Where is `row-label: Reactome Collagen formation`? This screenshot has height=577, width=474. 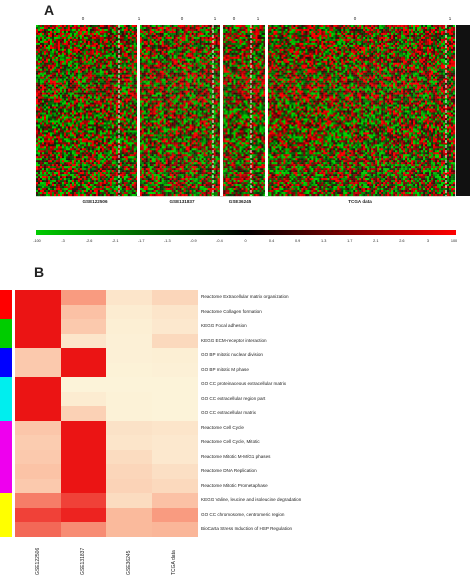 row-label: Reactome Collagen formation is located at coordinates (231, 311).